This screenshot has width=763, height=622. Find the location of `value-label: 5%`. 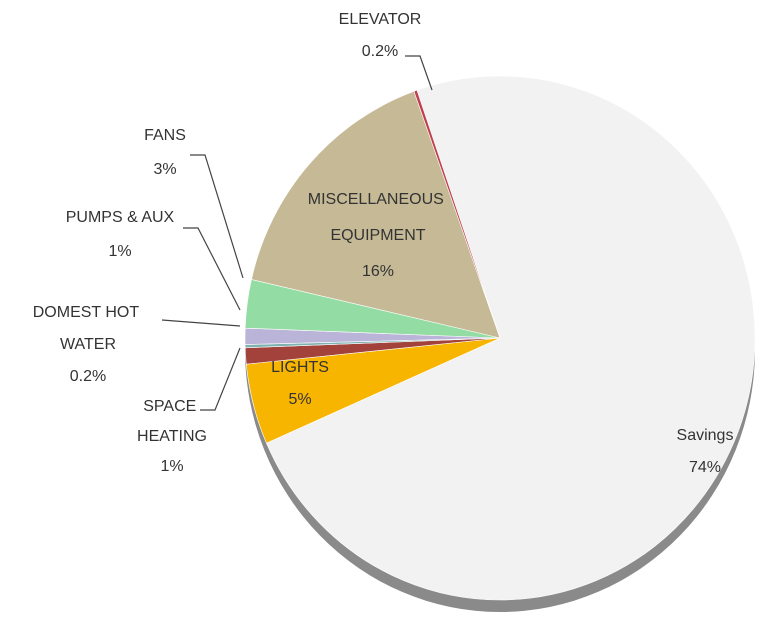

value-label: 5% is located at coordinates (299, 399).